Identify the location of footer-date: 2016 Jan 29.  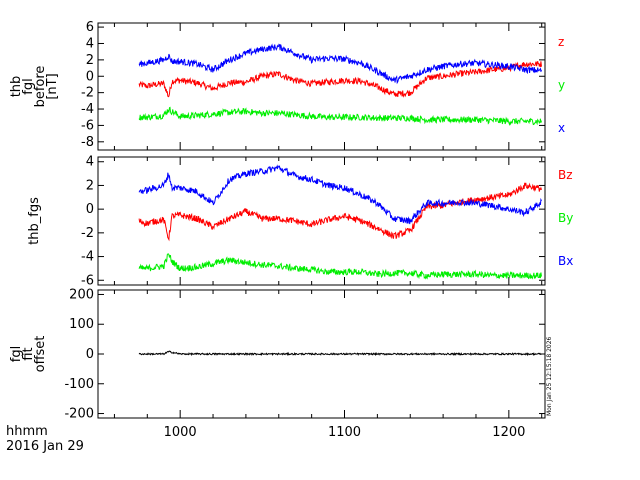
(45, 446).